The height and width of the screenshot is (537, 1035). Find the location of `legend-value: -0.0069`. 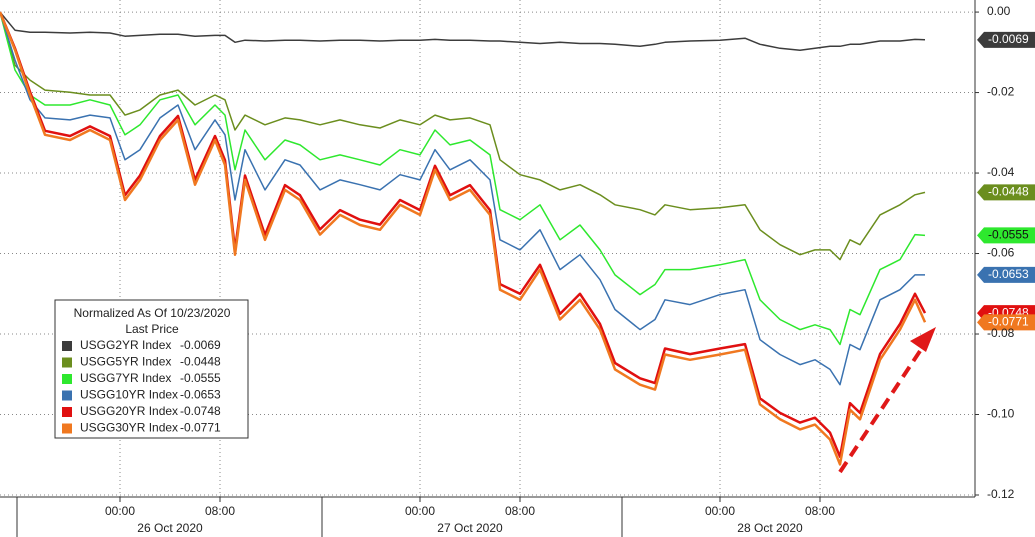

legend-value: -0.0069 is located at coordinates (200, 345).